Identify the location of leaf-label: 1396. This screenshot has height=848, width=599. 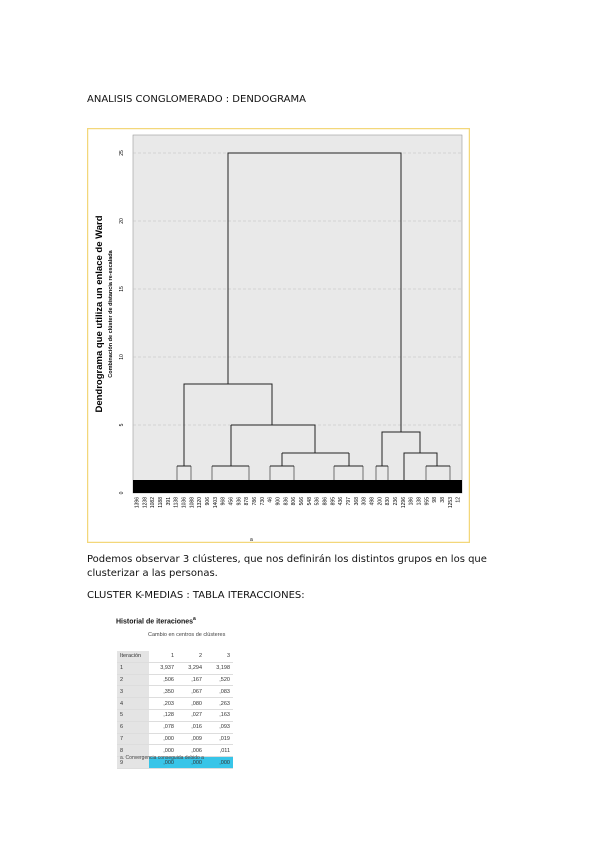
(137, 502).